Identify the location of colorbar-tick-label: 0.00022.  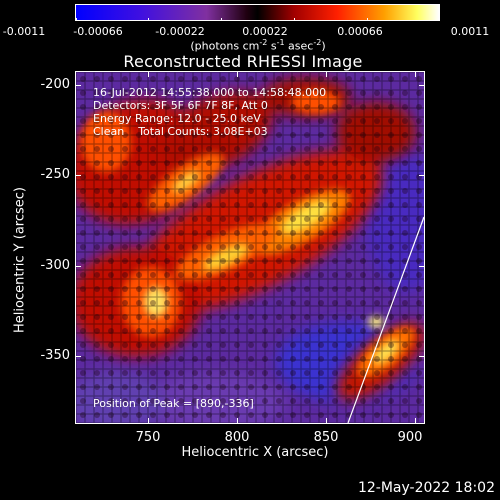
(265, 31).